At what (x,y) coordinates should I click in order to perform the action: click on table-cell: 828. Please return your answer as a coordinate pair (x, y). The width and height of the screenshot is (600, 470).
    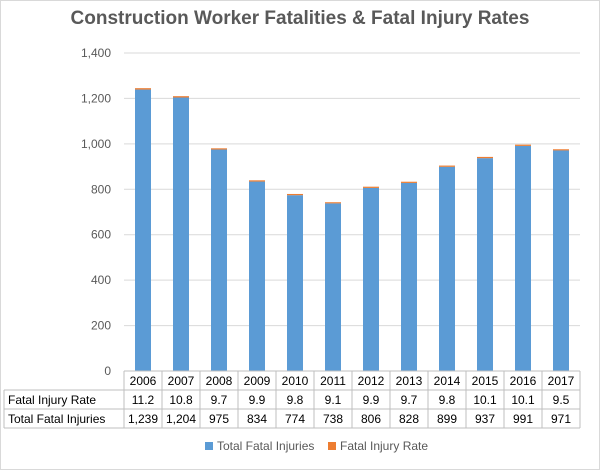
    Looking at the image, I should click on (409, 419).